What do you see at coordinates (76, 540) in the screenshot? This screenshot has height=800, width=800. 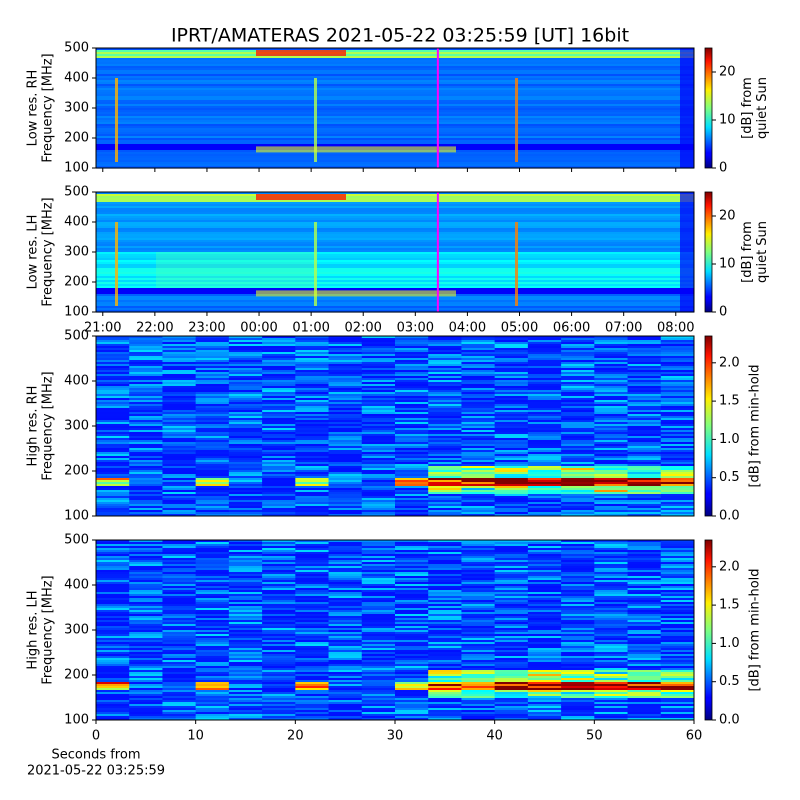 I see `y-tick-label: 500` at bounding box center [76, 540].